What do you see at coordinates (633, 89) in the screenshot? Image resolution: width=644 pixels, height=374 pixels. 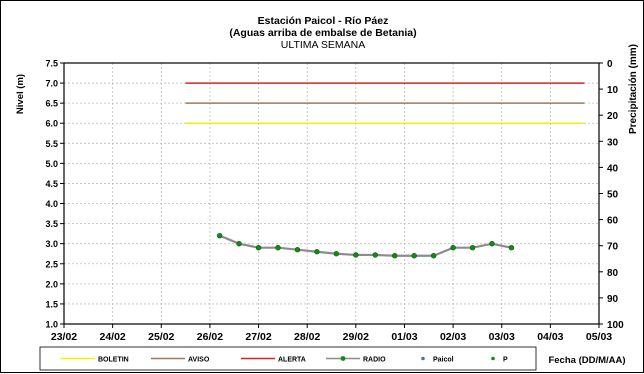 I see `y2-axis-label: Precipitación (mm)` at bounding box center [633, 89].